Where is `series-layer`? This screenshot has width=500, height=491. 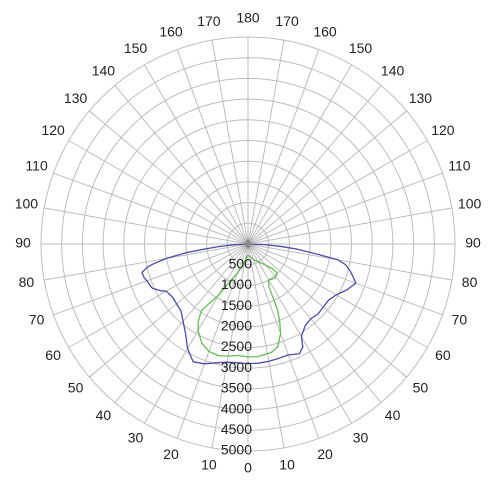 series-layer is located at coordinates (249, 302).